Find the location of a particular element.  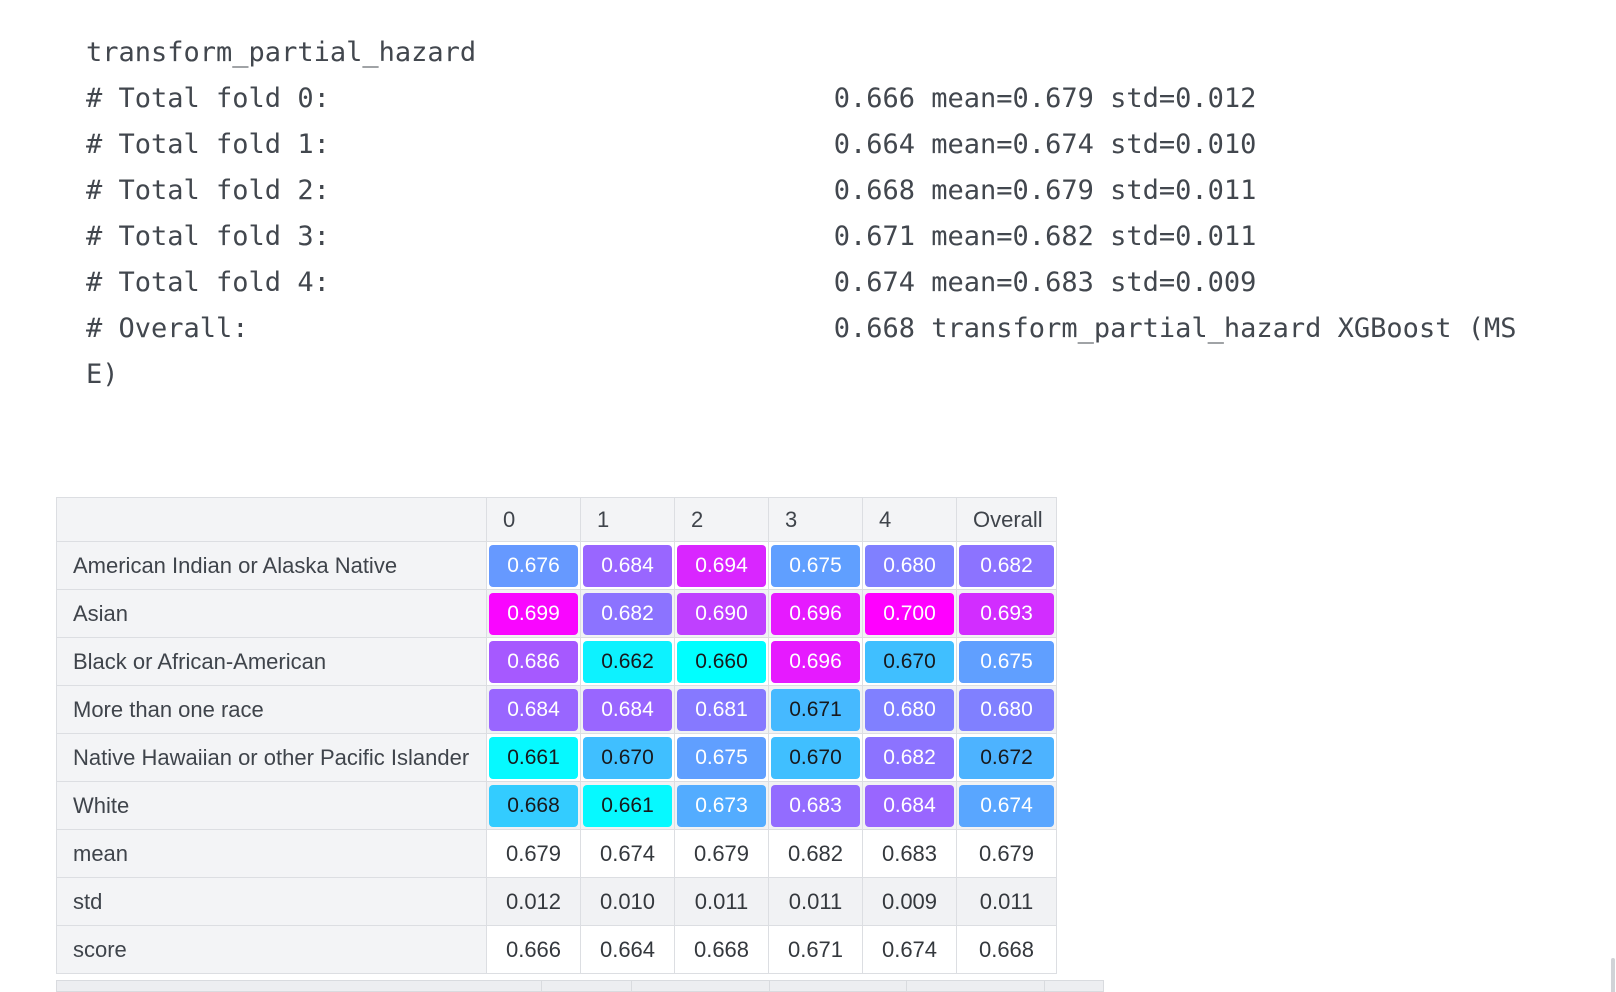

row-label: Black or African-American is located at coordinates (271, 661).